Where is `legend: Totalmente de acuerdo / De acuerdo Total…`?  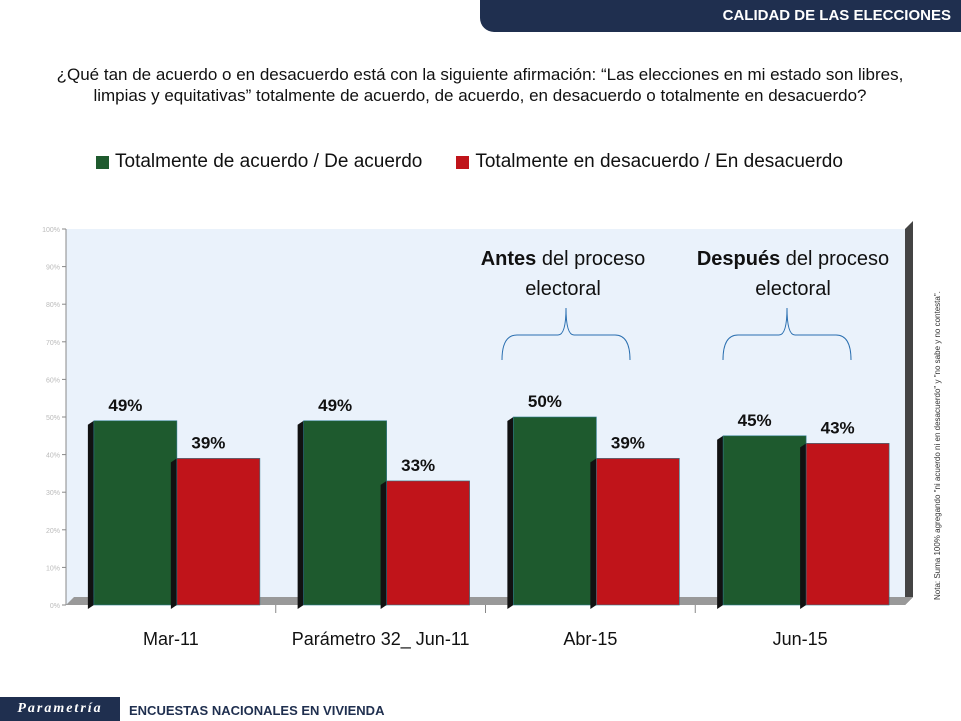
legend: Totalmente de acuerdo / De acuerdo Total… is located at coordinates (469, 162).